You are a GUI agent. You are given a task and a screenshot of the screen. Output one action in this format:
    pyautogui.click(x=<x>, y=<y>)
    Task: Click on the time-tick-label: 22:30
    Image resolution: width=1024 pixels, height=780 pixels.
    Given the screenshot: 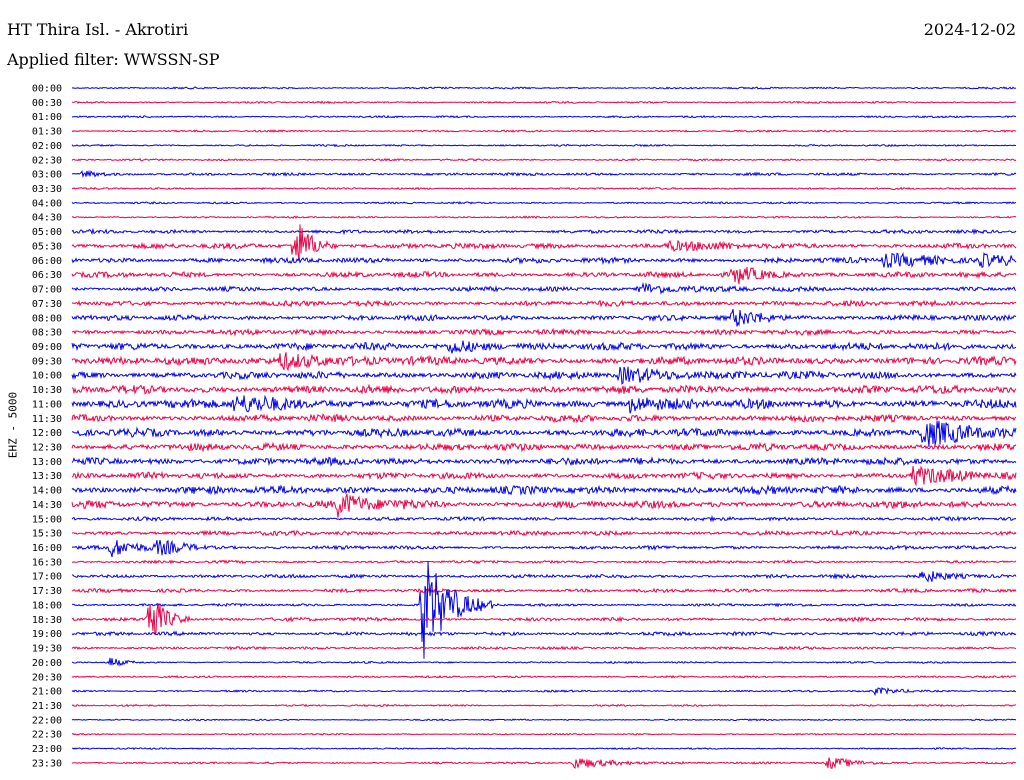 What is the action you would take?
    pyautogui.click(x=47, y=735)
    